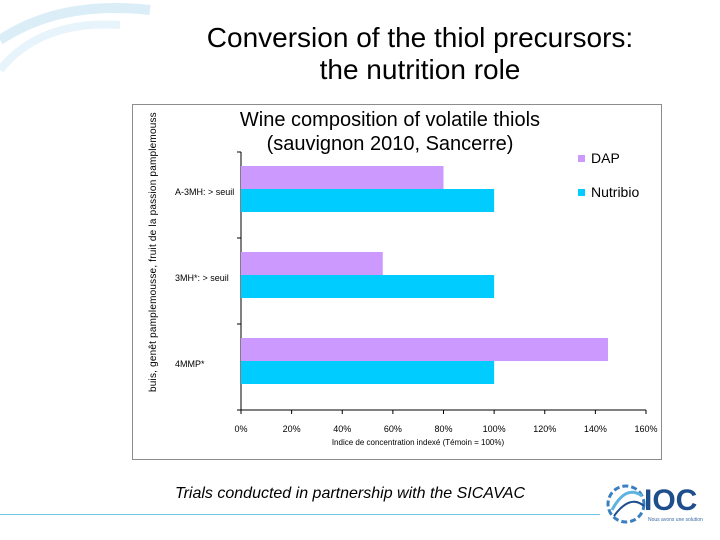 This screenshot has width=720, height=540. What do you see at coordinates (671, 500) in the screenshot?
I see `logo-text: IOC` at bounding box center [671, 500].